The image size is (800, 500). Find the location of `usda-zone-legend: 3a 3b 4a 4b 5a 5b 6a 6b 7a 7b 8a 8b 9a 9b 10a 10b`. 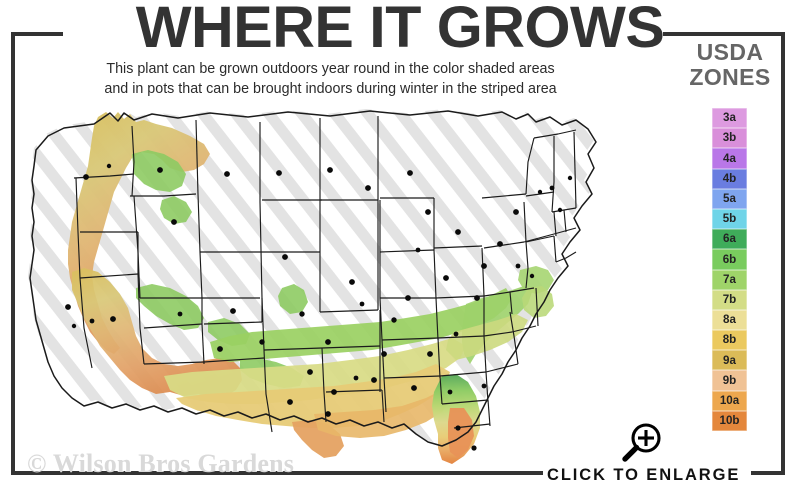

usda-zone-legend: 3a 3b 4a 4b 5a 5b 6a 6b 7a 7b 8a 8b 9a 9b 10a 10b is located at coordinates (729, 269).